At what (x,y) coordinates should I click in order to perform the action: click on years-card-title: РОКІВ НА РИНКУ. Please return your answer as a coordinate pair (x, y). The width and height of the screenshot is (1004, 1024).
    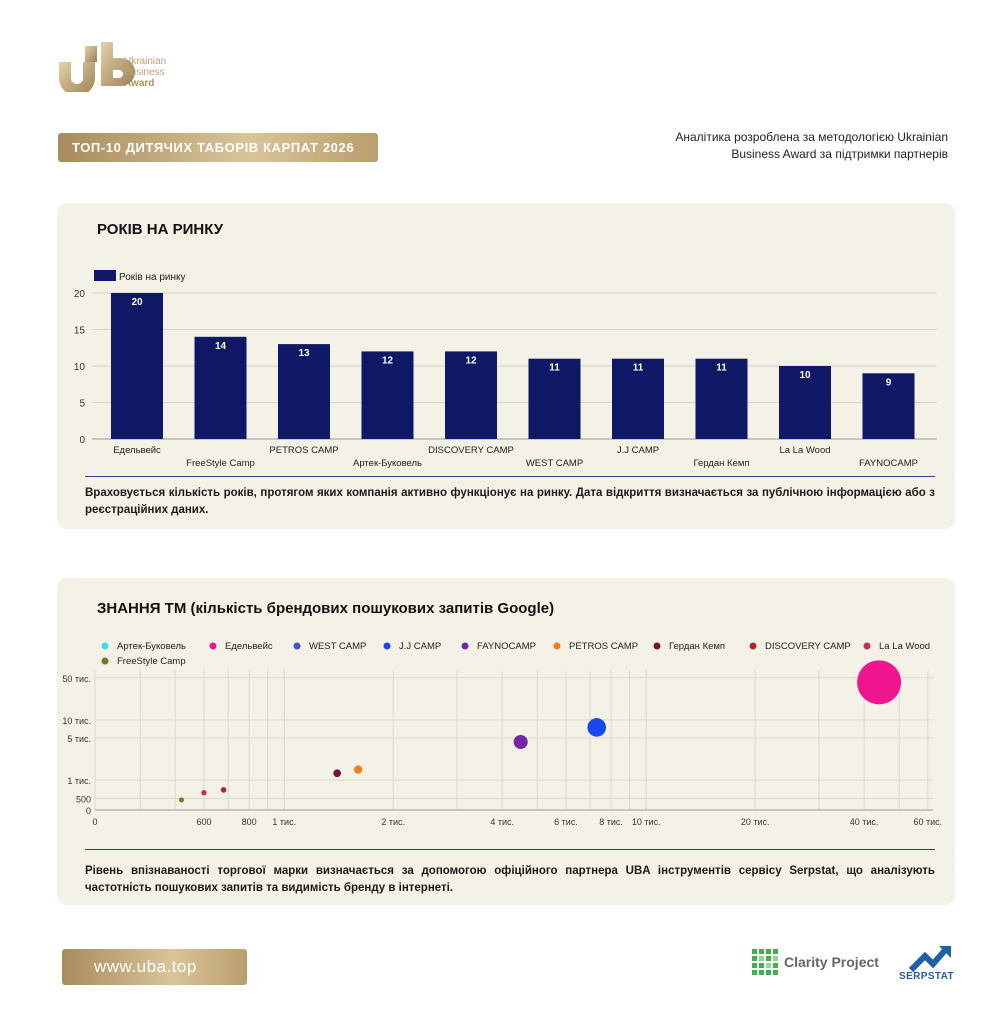
    Looking at the image, I should click on (160, 229).